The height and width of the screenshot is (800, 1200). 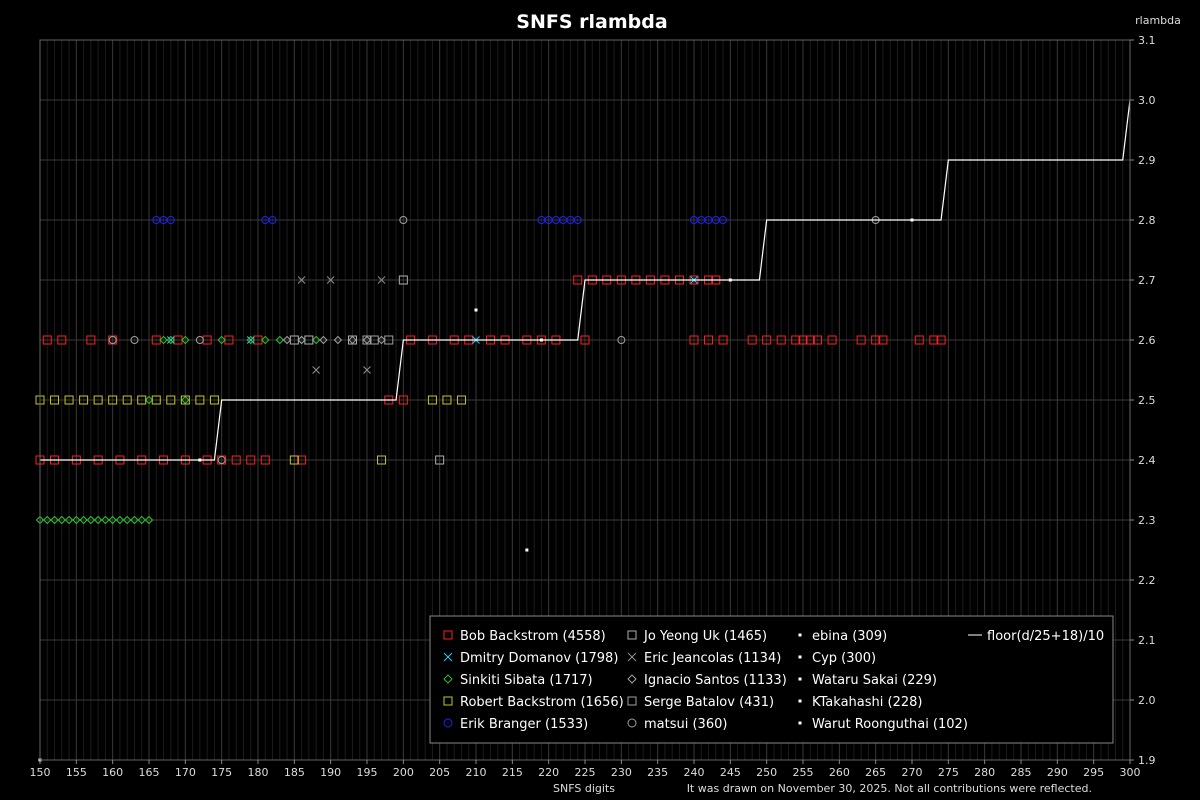 What do you see at coordinates (221, 772) in the screenshot?
I see `x-tick-label: 175` at bounding box center [221, 772].